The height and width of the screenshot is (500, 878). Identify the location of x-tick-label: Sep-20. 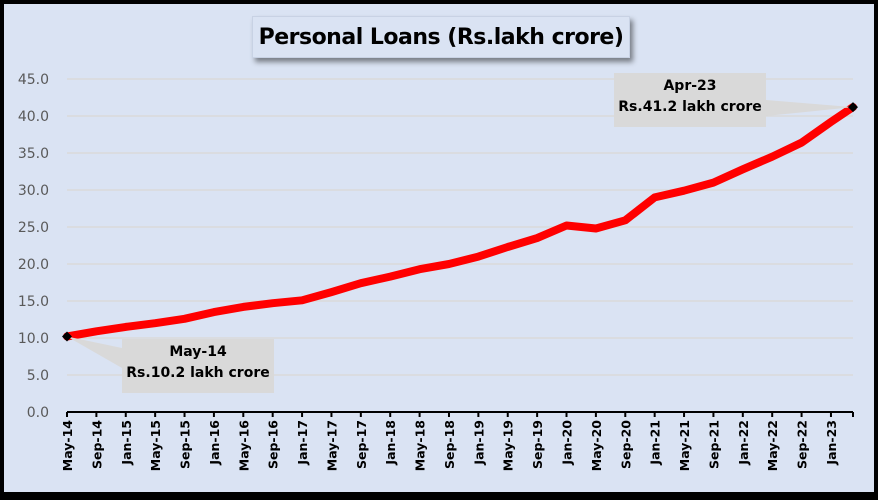
(625, 444).